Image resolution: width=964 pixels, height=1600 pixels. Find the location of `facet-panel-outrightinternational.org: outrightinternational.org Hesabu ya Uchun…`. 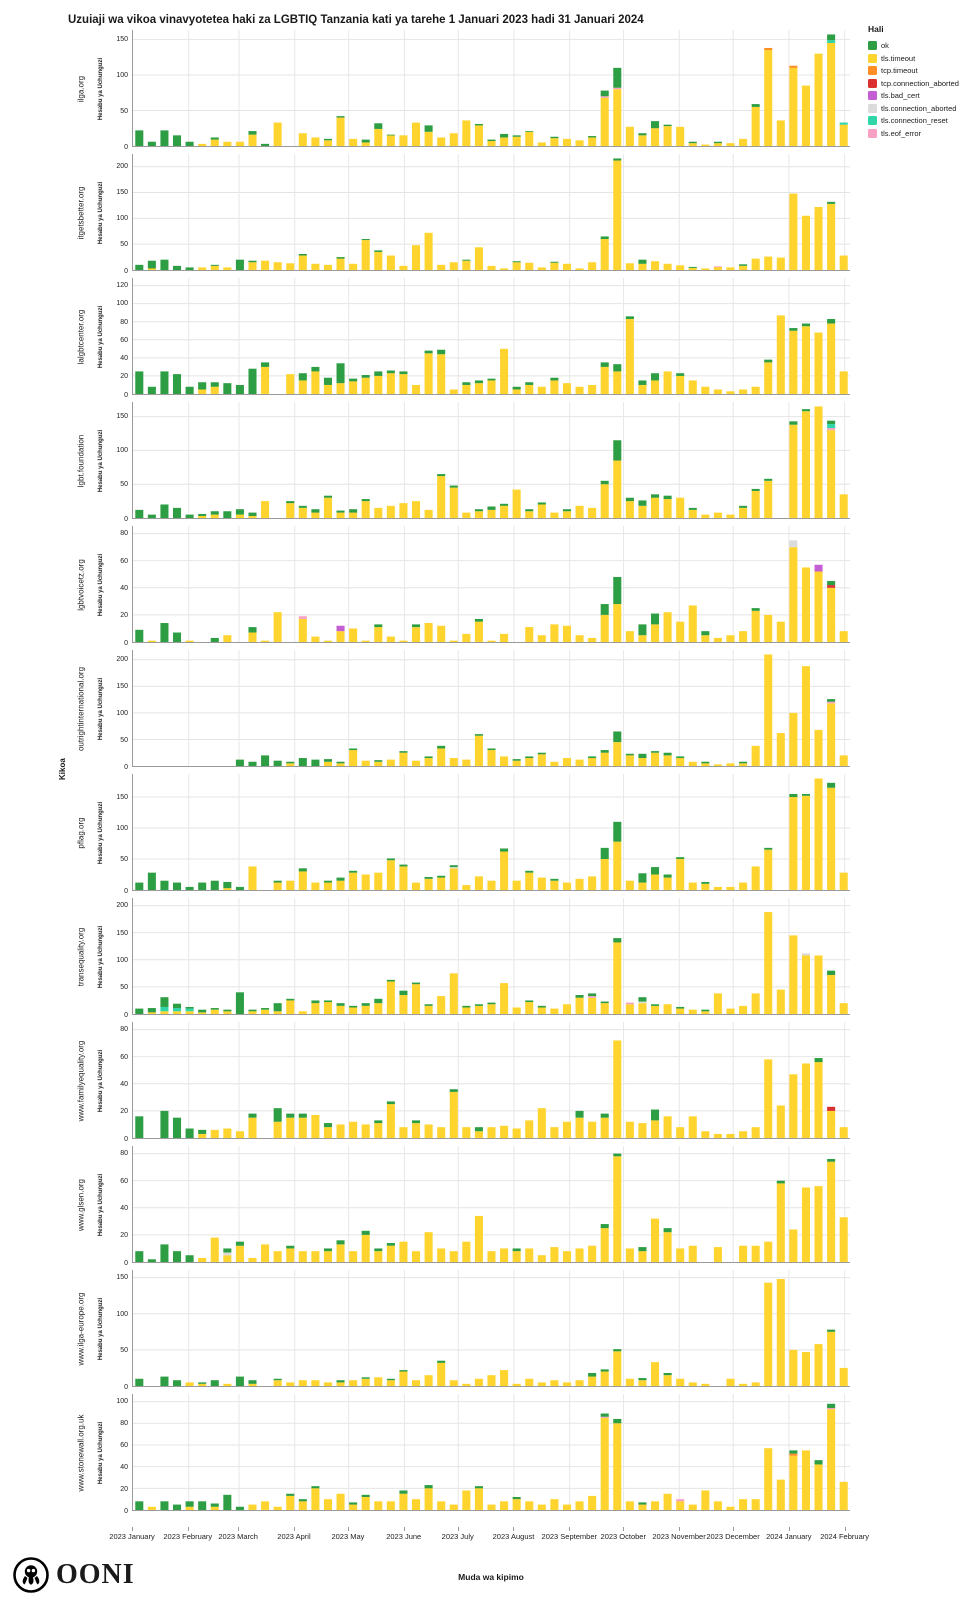

facet-panel-outrightinternational.org: outrightinternational.org Hesabu ya Uchun… is located at coordinates (459, 710).